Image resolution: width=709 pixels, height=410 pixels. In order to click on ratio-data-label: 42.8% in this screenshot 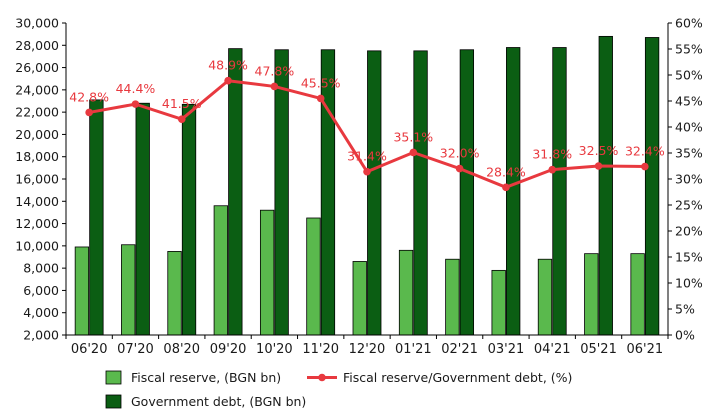, I will do `click(89, 96)`.